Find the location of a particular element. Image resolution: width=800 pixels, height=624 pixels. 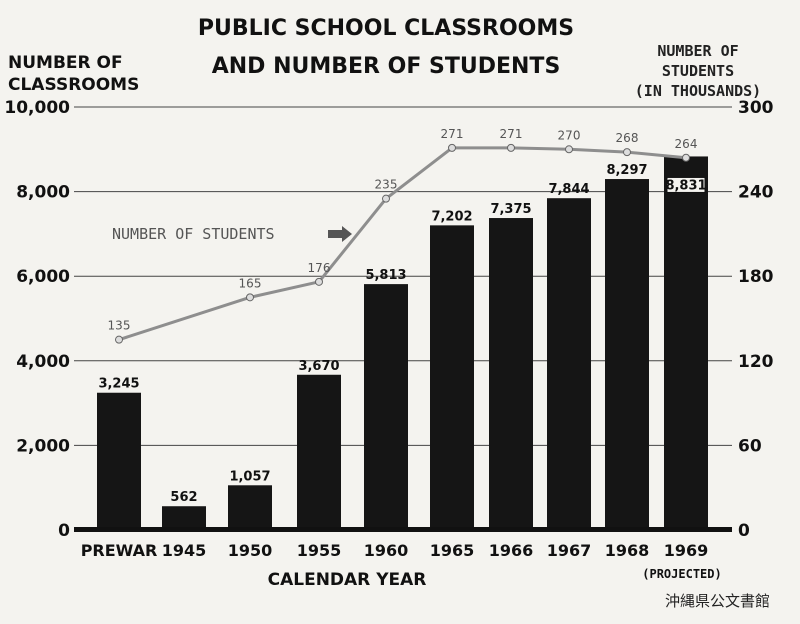

left-tick-label: 4,000 is located at coordinates (43, 362).